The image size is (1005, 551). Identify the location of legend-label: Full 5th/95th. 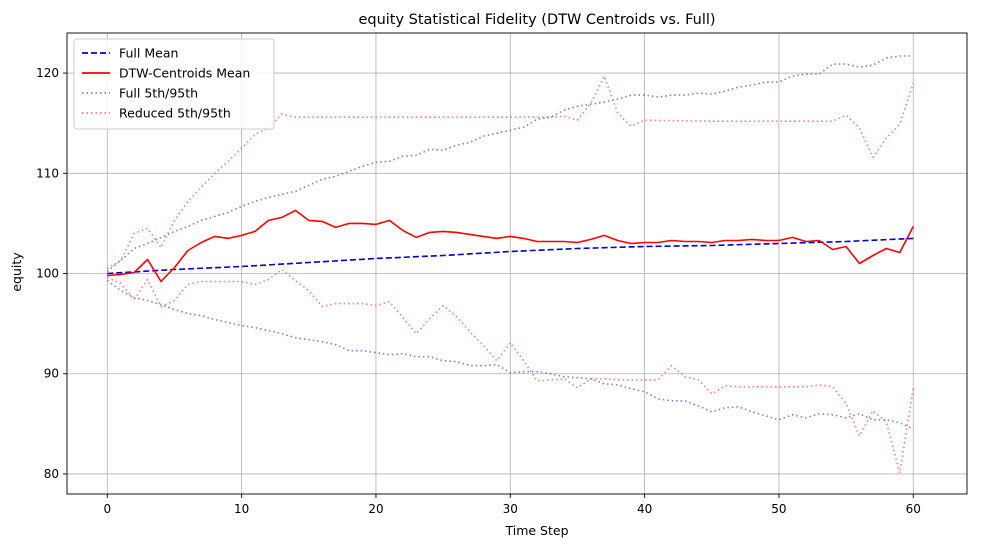
(158, 93).